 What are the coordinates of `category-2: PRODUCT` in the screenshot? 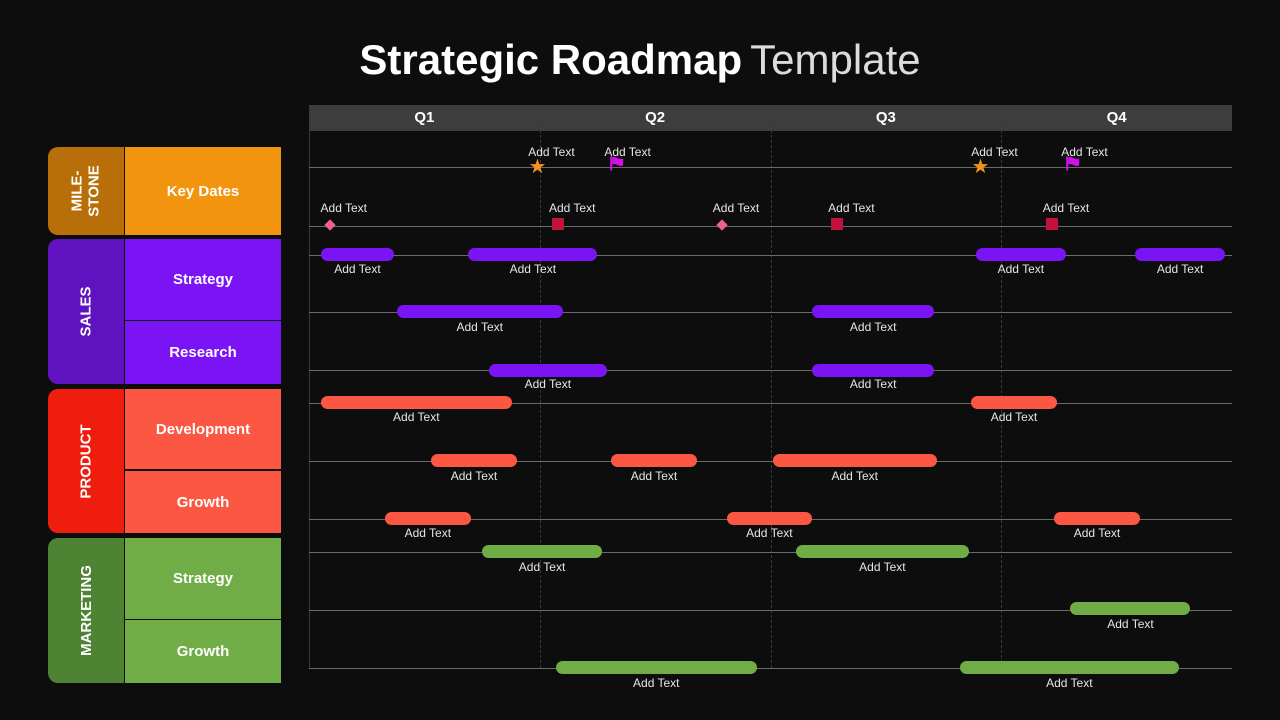 It's located at (86, 461).